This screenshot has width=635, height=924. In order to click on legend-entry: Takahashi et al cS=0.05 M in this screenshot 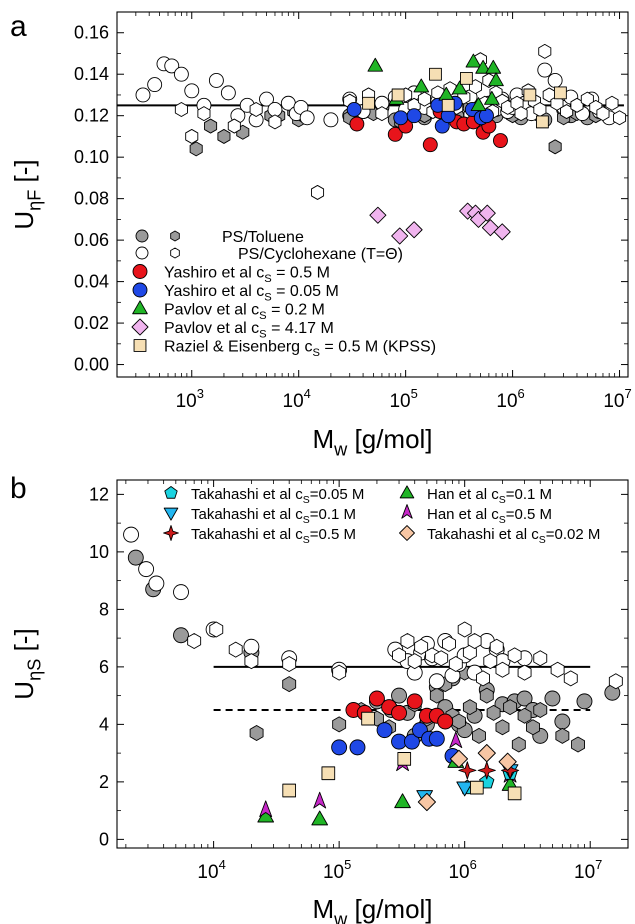, I will do `click(264, 496)`.